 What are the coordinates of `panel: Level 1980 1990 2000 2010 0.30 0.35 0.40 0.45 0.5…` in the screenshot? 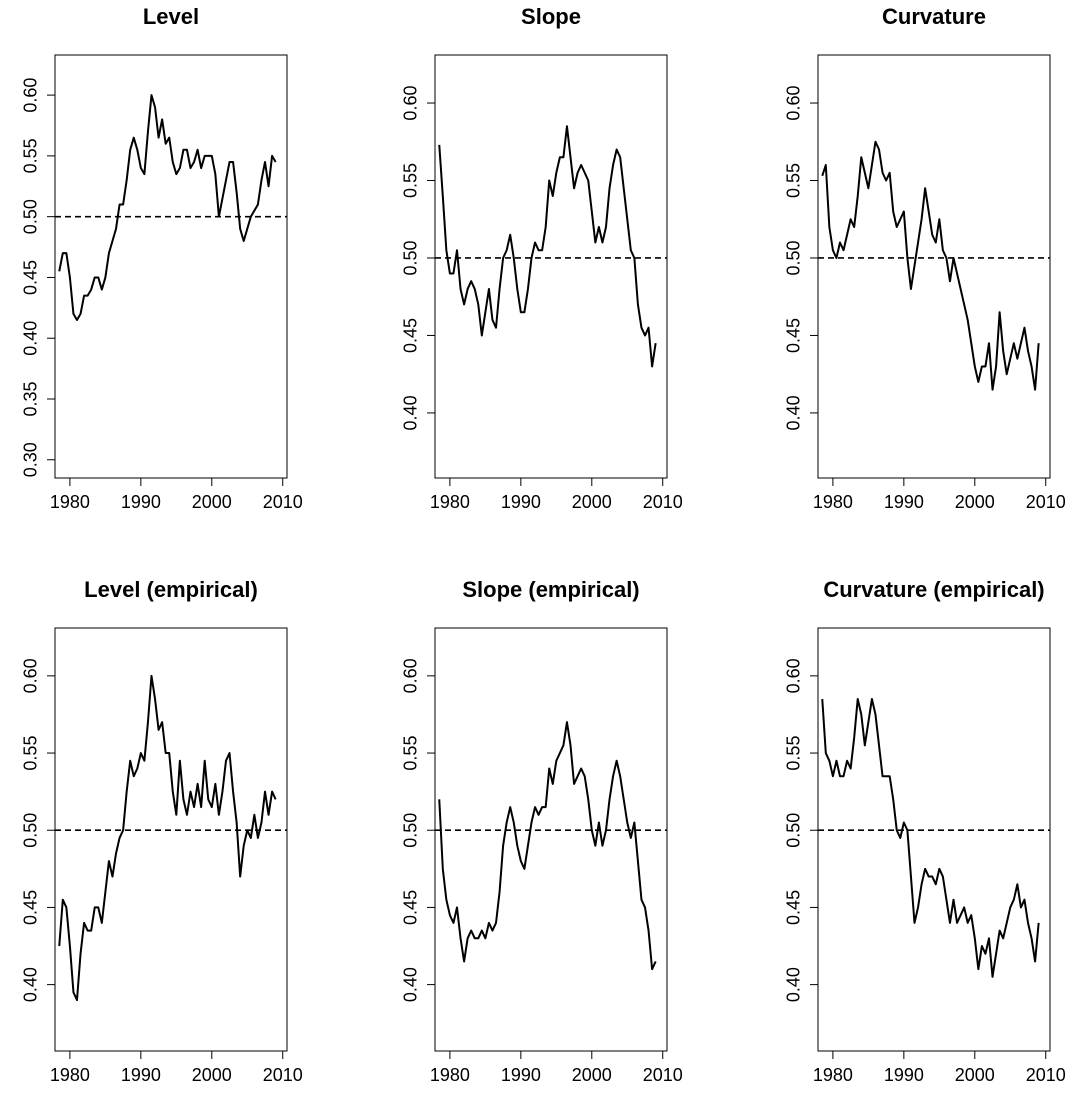 It's located at (162, 258).